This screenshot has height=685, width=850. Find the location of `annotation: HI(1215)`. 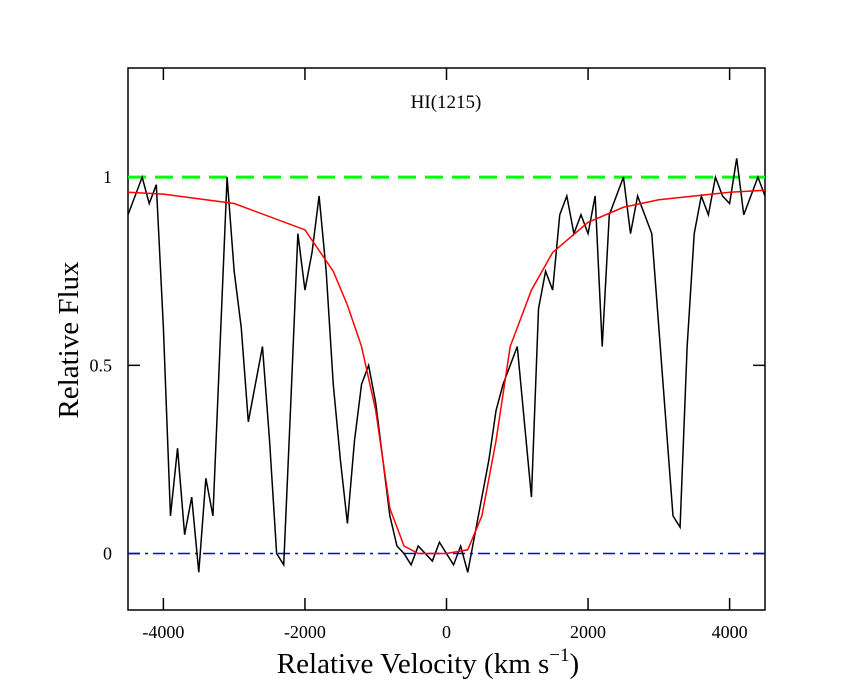

annotation: HI(1215) is located at coordinates (446, 102).